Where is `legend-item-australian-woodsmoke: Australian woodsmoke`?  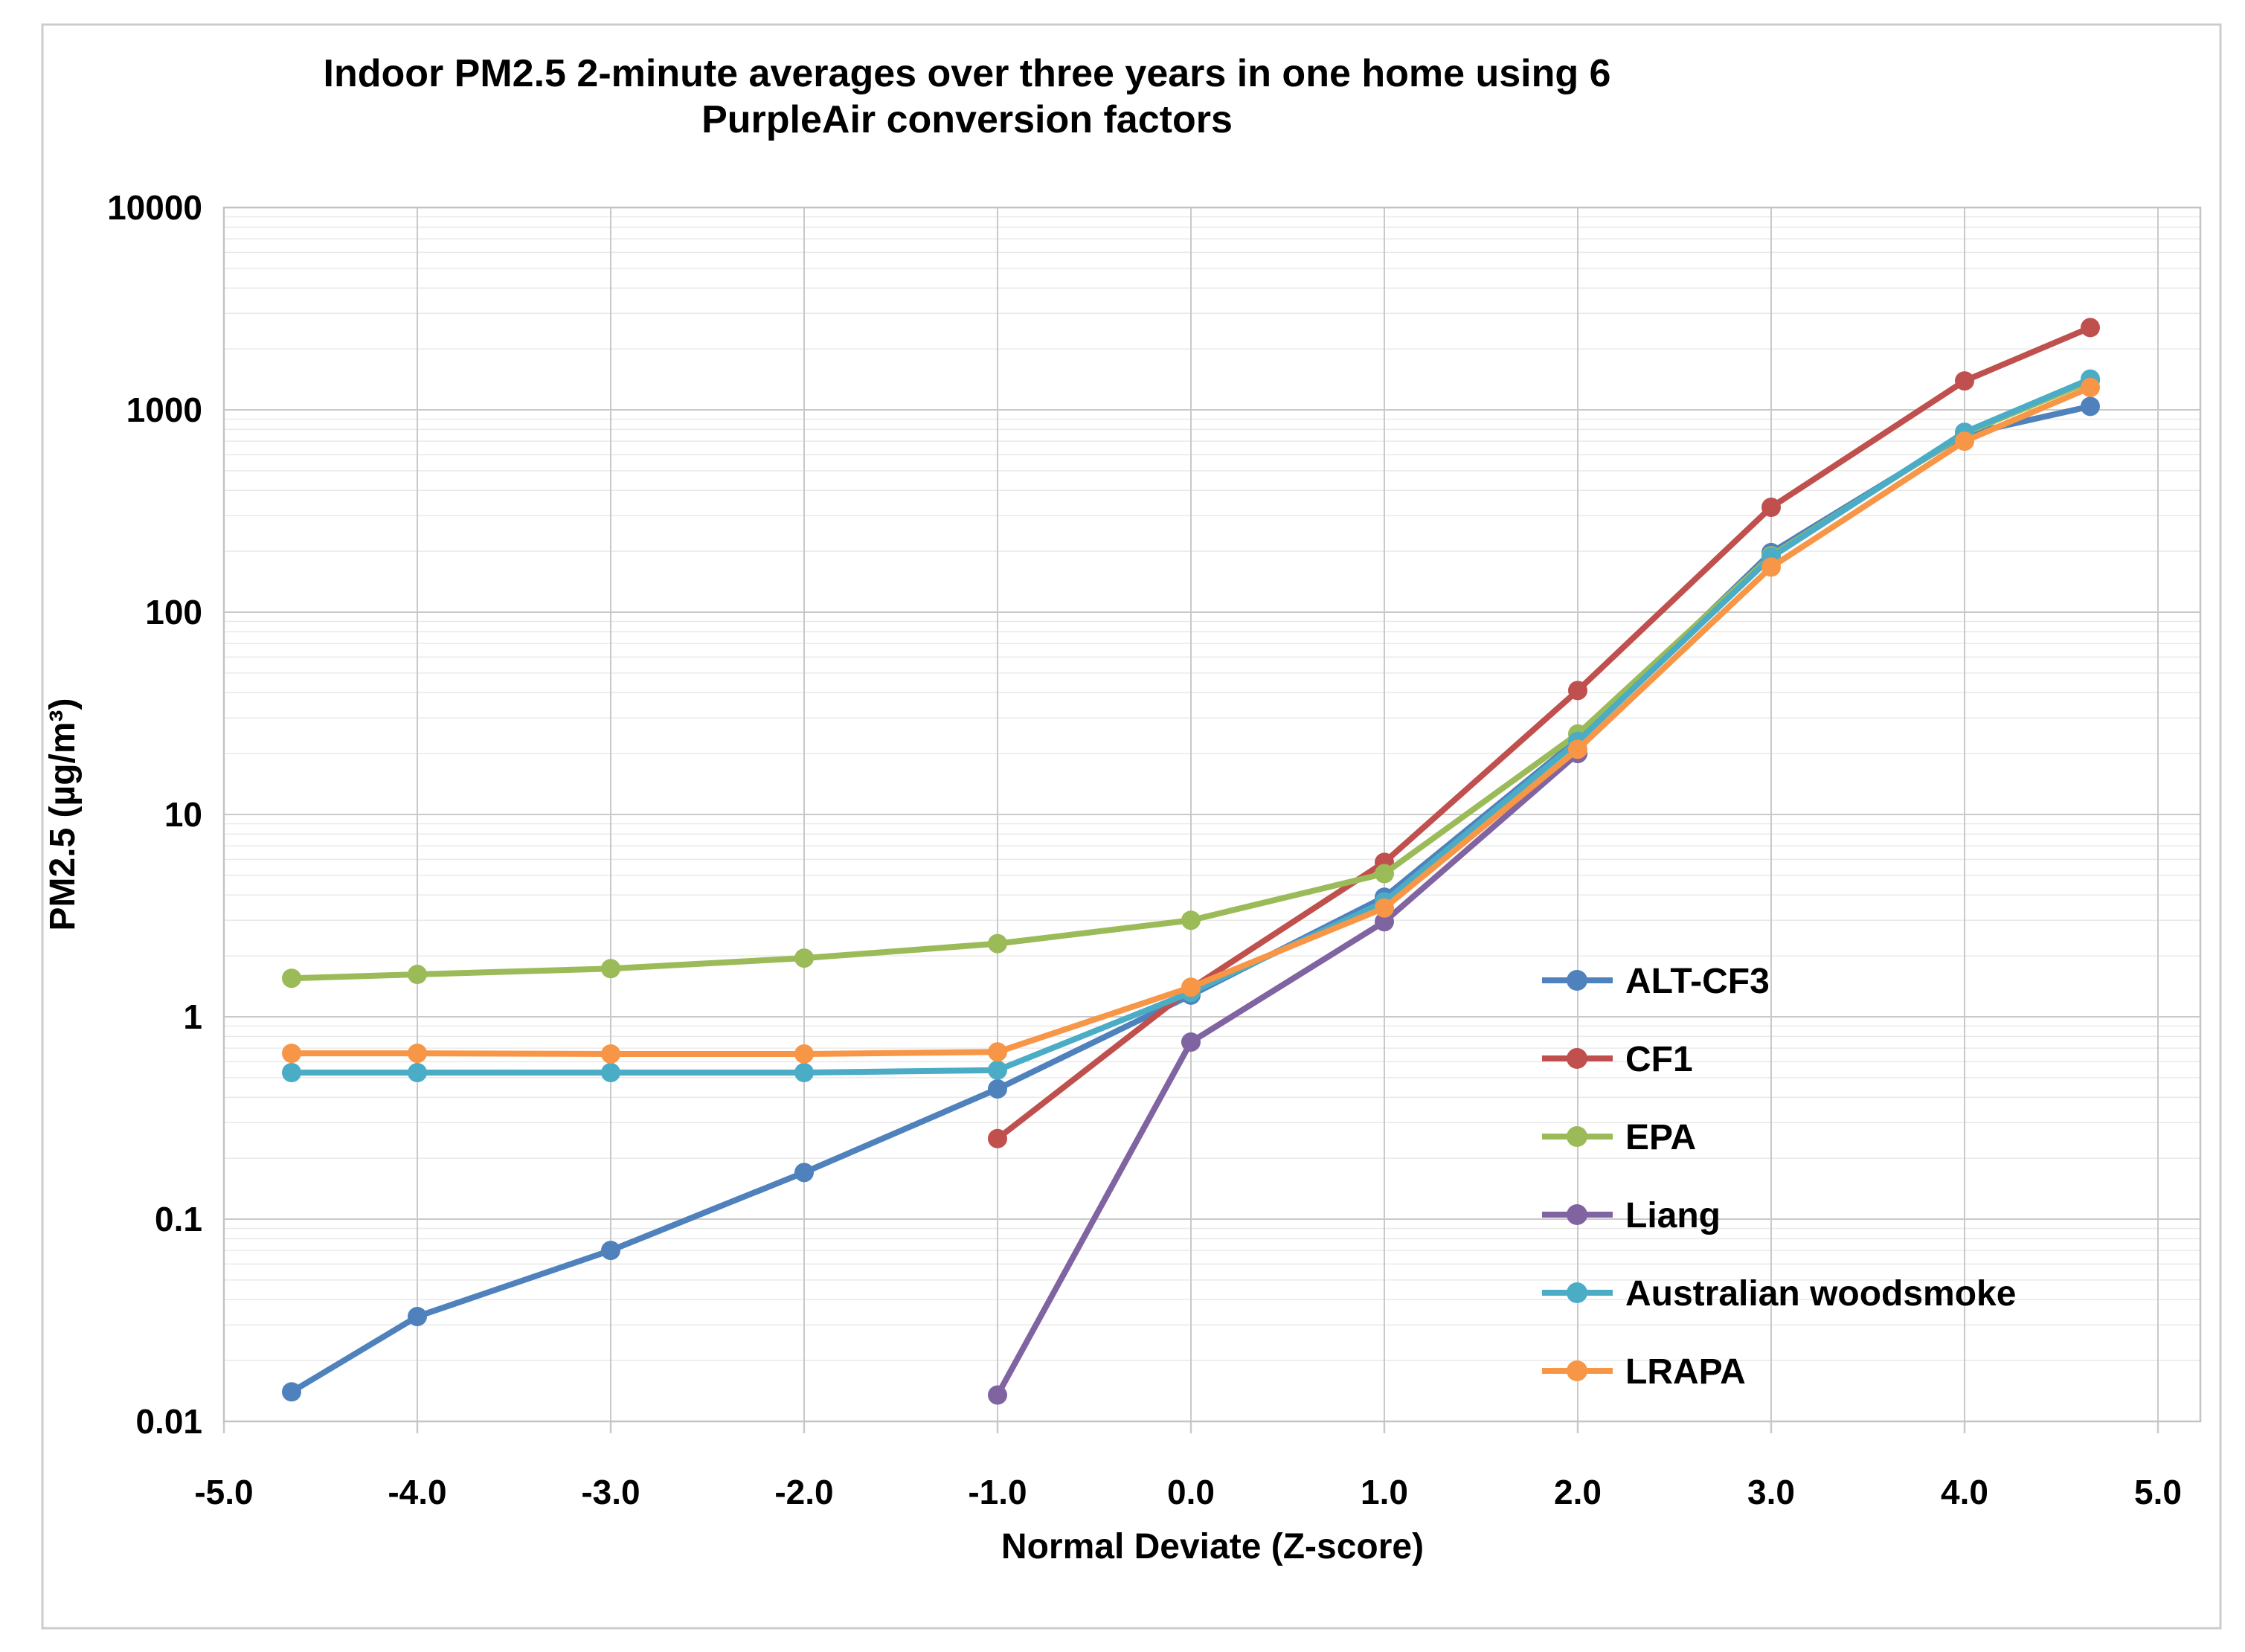 legend-item-australian-woodsmoke: Australian woodsmoke is located at coordinates (1779, 1294).